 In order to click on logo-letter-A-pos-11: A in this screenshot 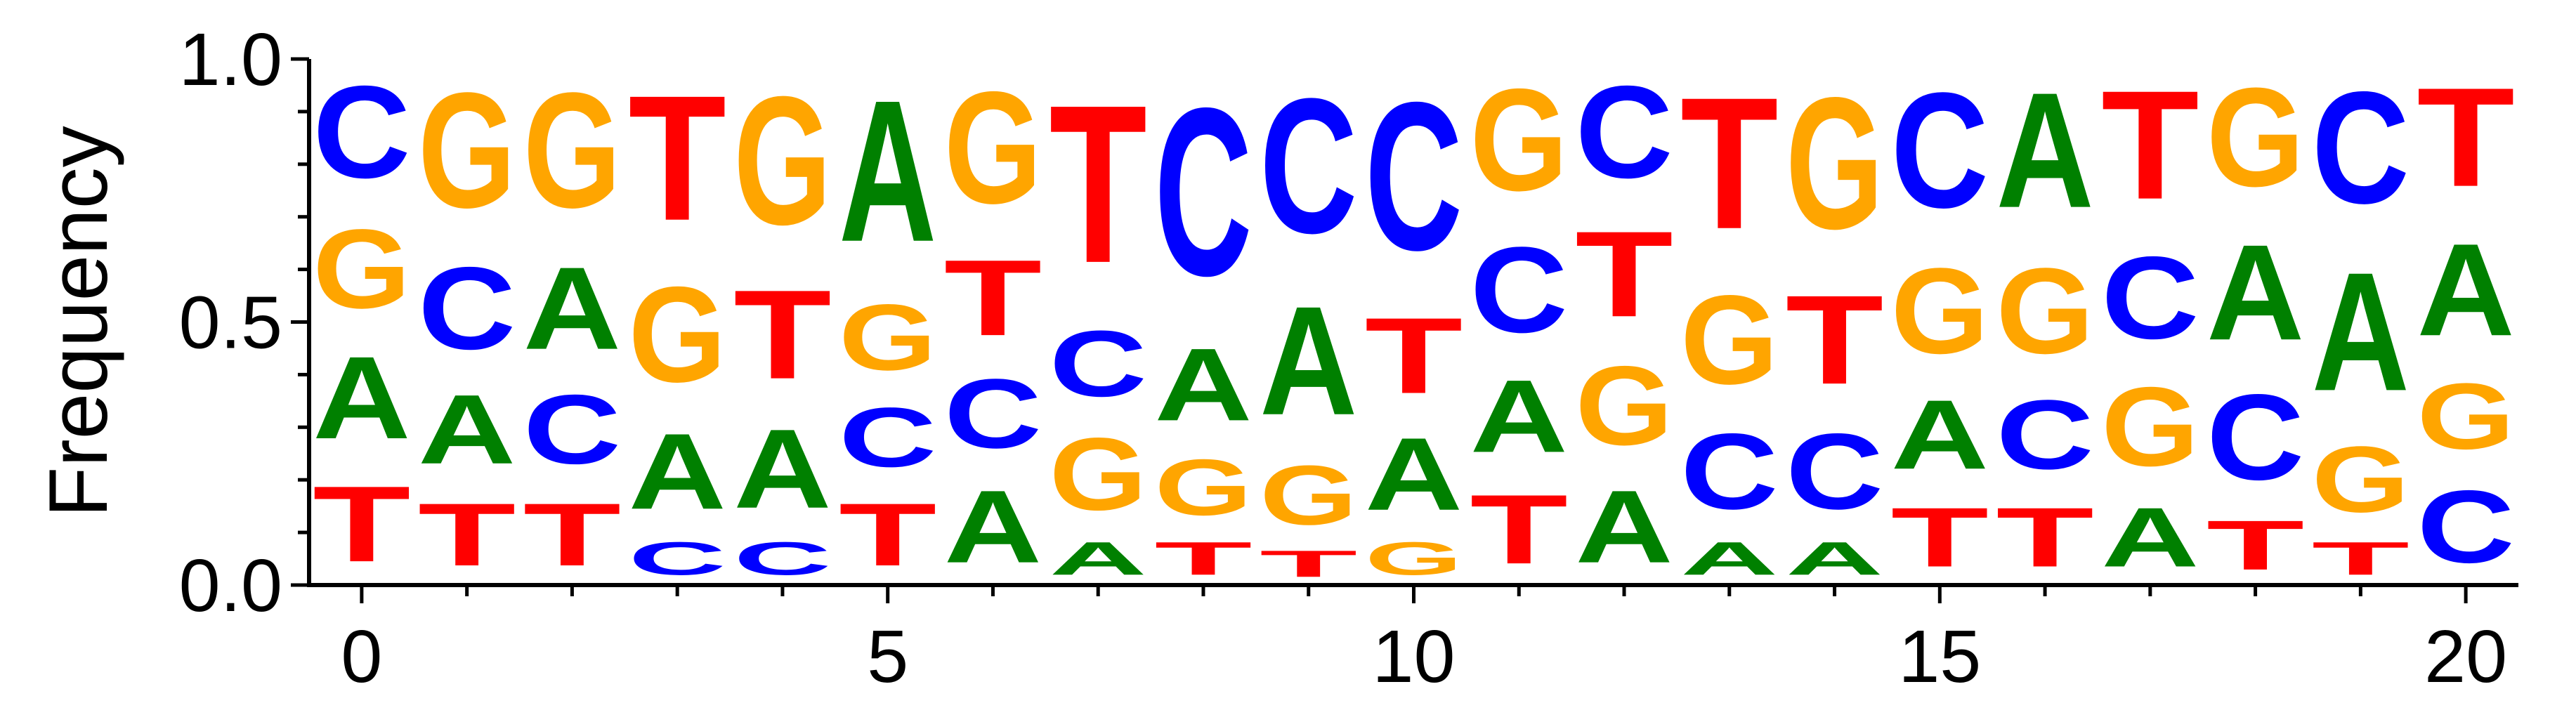, I will do `click(1519, 416)`.